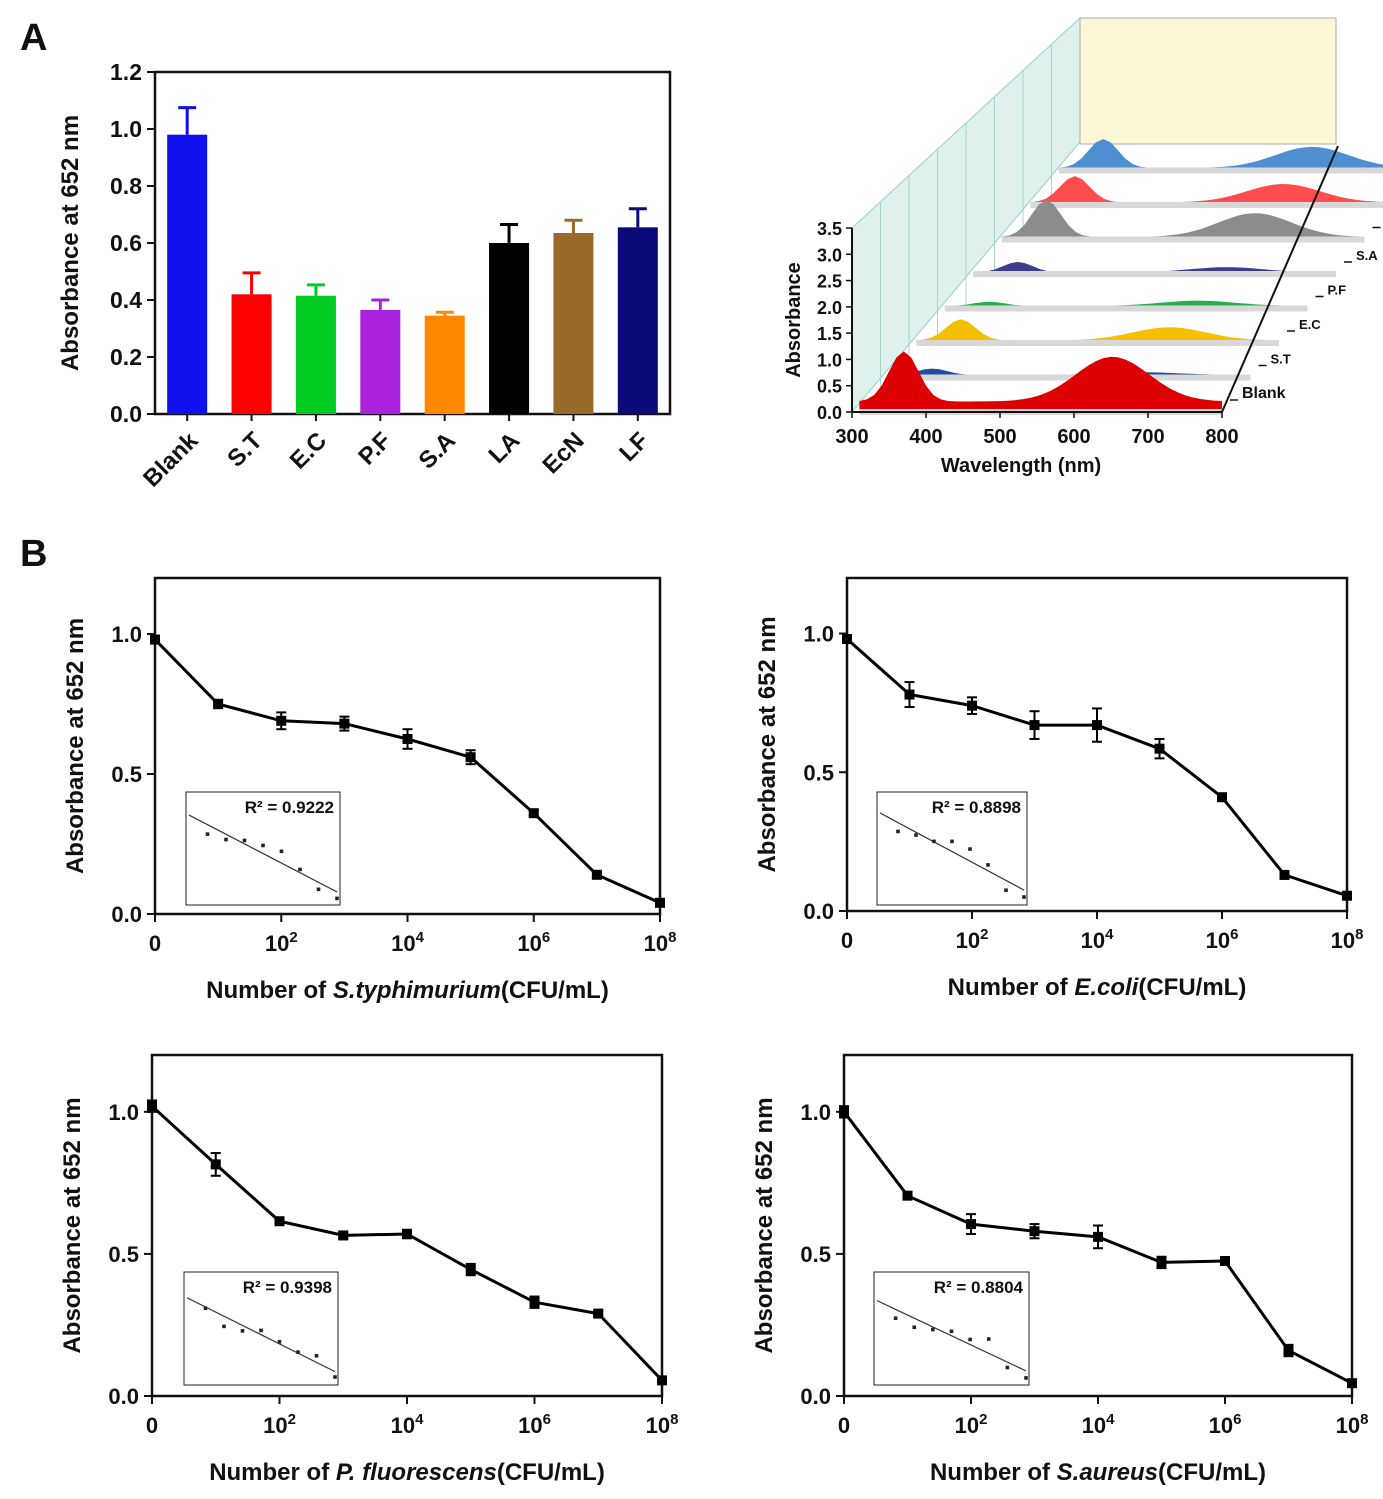  I want to click on line-x-tick-label: 0, so click(155, 943).